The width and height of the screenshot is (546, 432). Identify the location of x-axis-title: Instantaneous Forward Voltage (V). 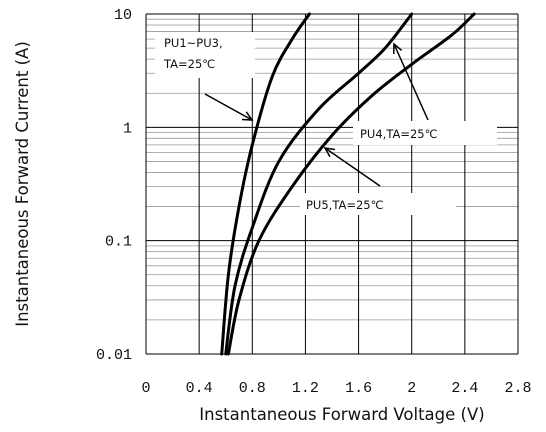
(341, 414).